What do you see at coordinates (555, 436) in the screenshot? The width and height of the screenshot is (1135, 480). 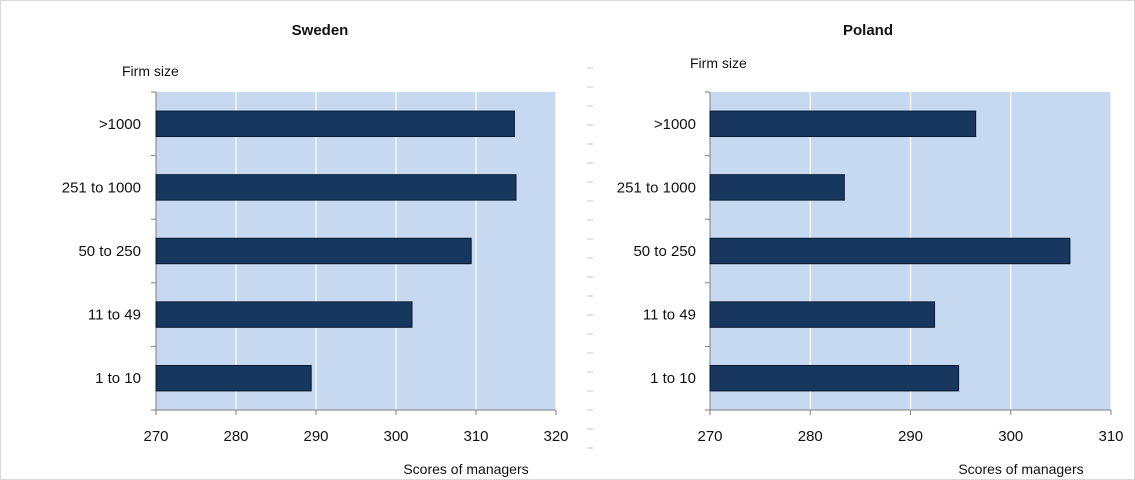 I see `x-tick-label: 320` at bounding box center [555, 436].